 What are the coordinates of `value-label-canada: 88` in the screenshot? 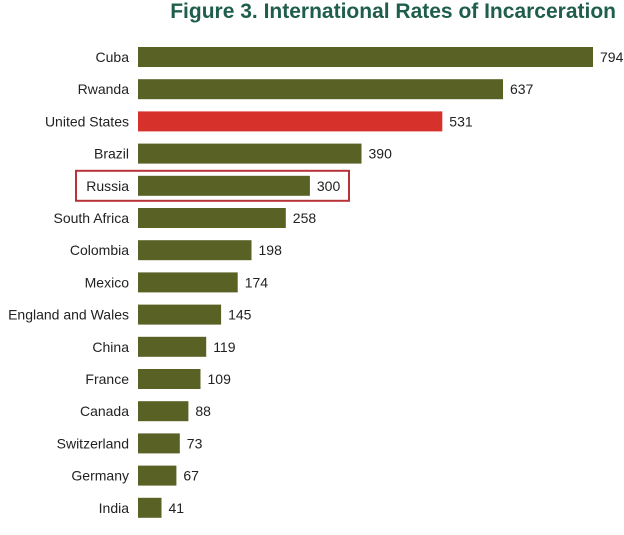 It's located at (203, 411).